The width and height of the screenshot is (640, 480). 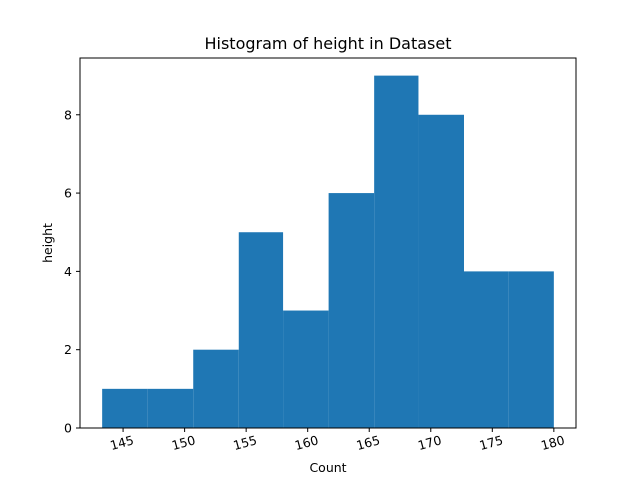 What do you see at coordinates (491, 442) in the screenshot?
I see `x-tick-label-6: 175` at bounding box center [491, 442].